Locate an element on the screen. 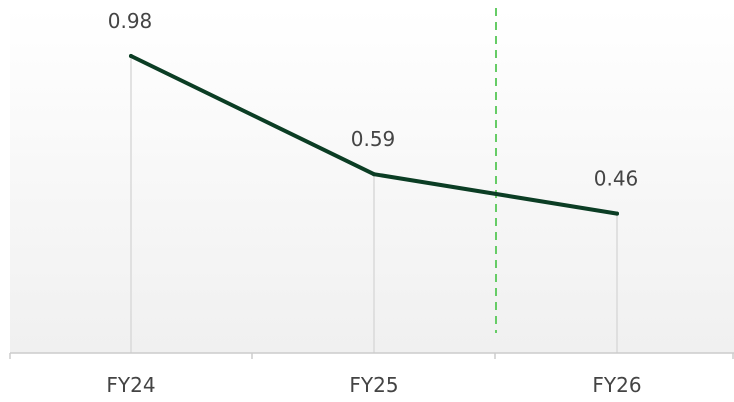 Image resolution: width=734 pixels, height=402 pixels. x-tick-label-fy26: FY26 is located at coordinates (616, 385).